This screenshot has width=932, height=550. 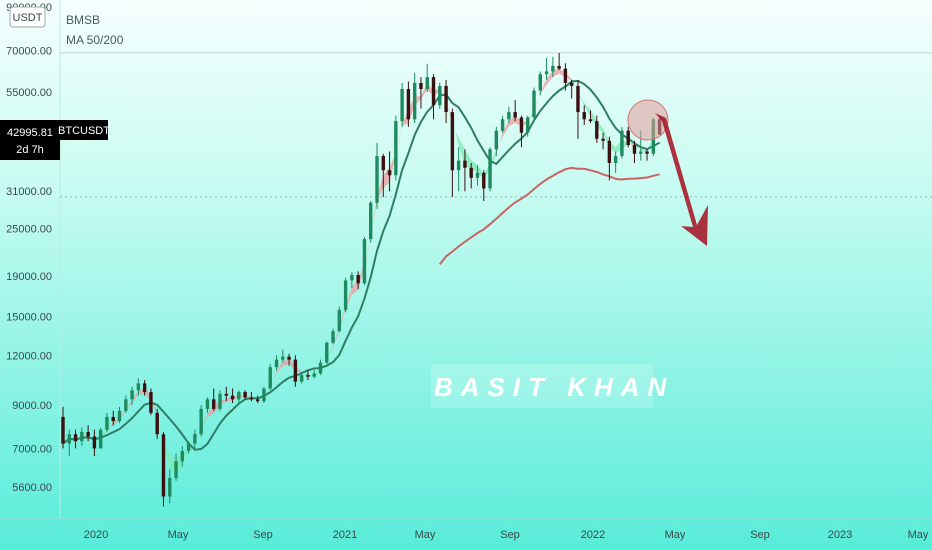 I want to click on watermark: BASIT KHAN, so click(x=548, y=386).